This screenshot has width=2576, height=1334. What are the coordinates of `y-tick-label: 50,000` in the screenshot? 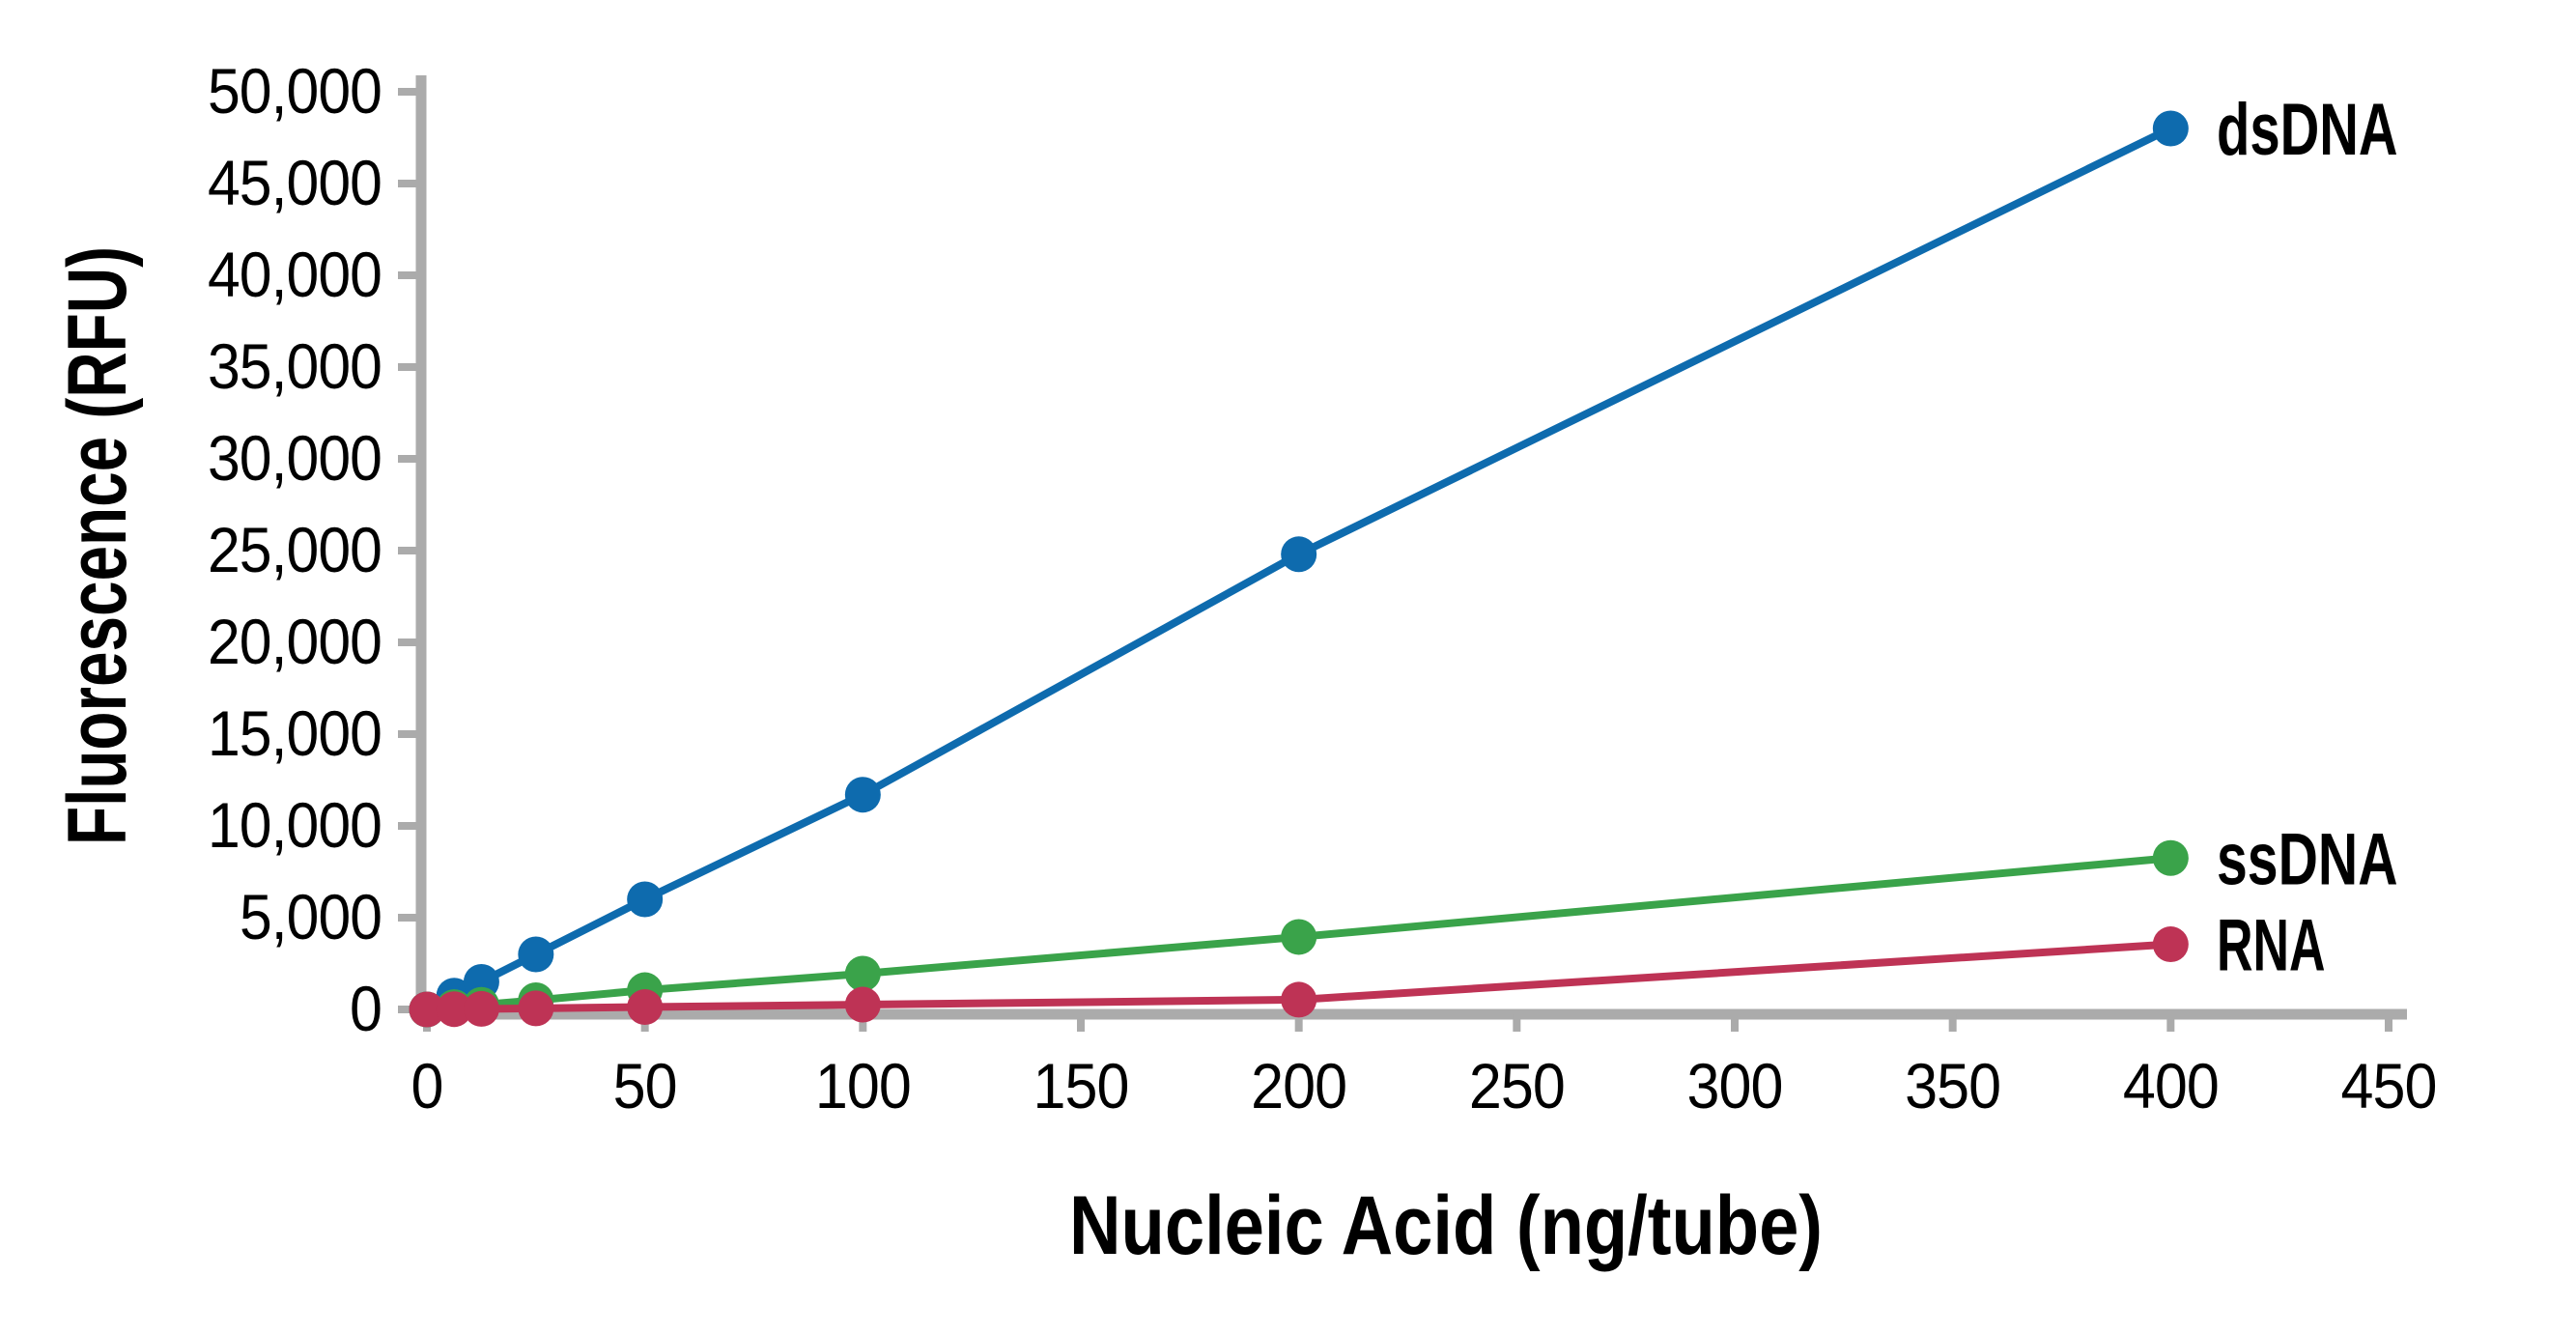 It's located at (295, 91).